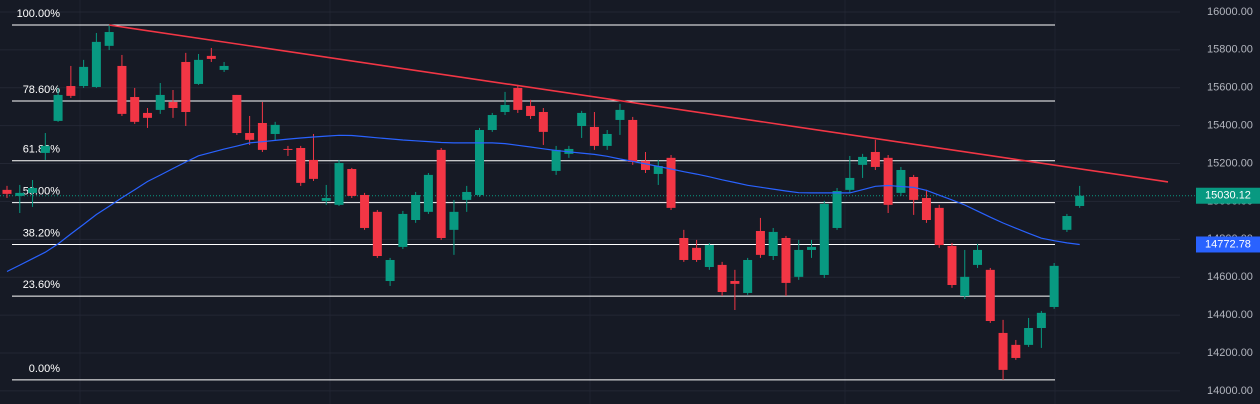  I want to click on last-price-label: 15030.12, so click(1228, 196).